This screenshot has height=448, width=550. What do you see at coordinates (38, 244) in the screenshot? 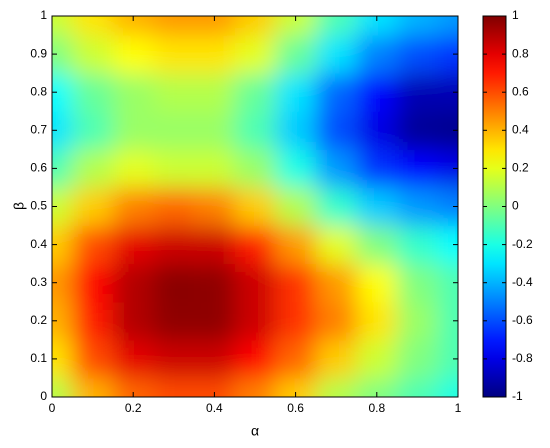
I see `y-tick-label: 0.4` at bounding box center [38, 244].